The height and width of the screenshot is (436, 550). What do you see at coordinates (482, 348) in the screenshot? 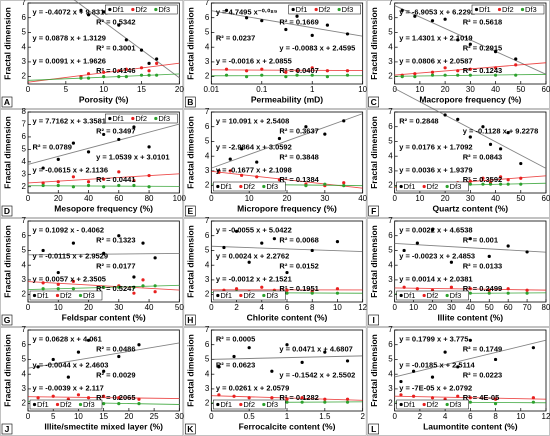
I see `annotation: R² = 0.1749` at bounding box center [482, 348].